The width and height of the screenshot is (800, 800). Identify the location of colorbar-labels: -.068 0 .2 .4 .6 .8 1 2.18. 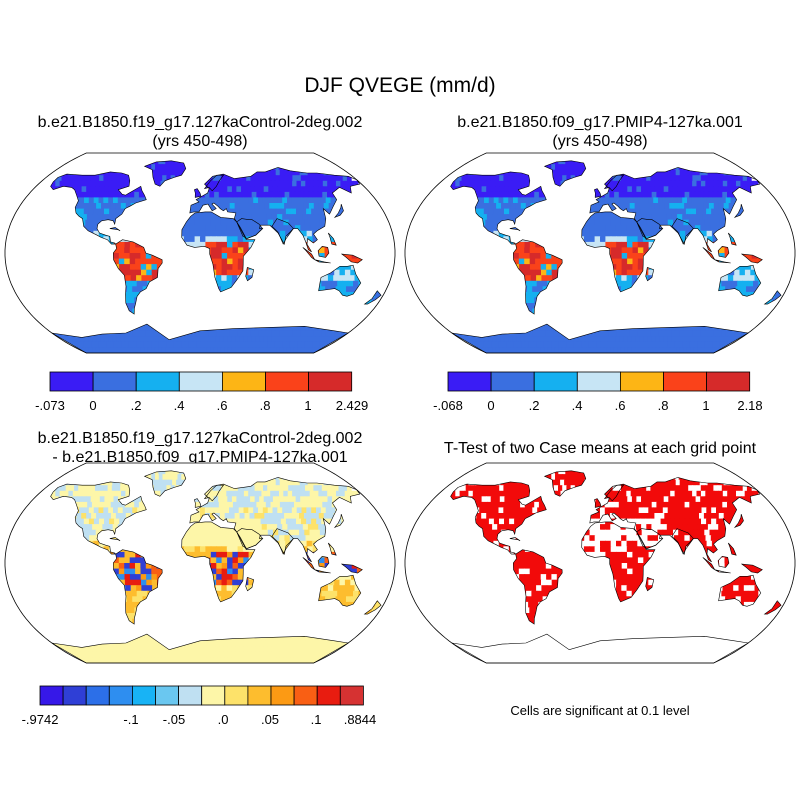
(597, 405).